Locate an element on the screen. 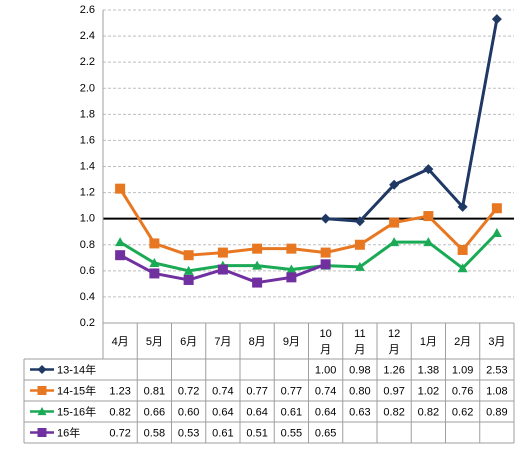 The height and width of the screenshot is (471, 531). data-label: 0.80 is located at coordinates (359, 392).